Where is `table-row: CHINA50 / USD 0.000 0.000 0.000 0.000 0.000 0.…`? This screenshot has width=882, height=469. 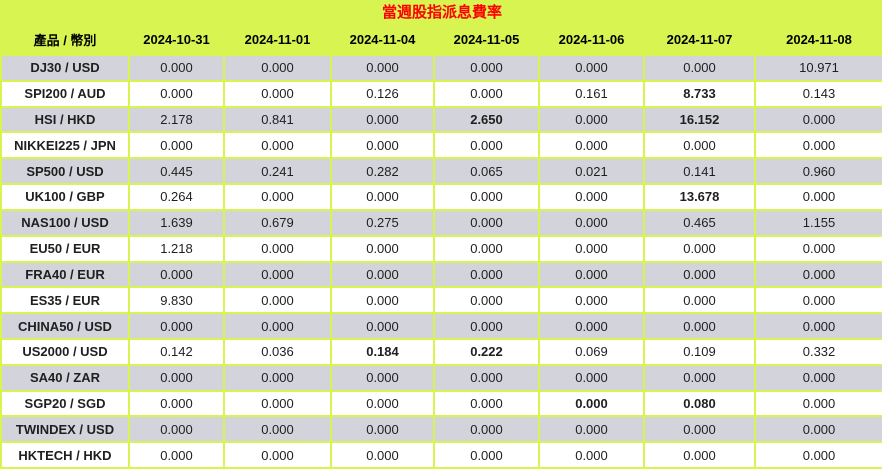
table-row: CHINA50 / USD 0.000 0.000 0.000 0.000 0.000 0.… is located at coordinates (441, 326).